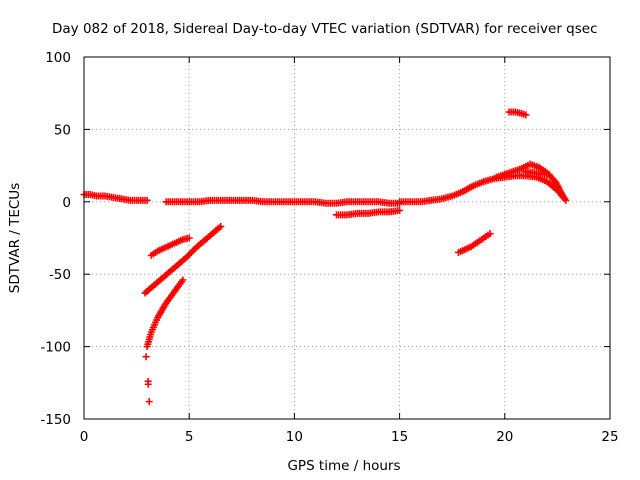  I want to click on y-tick-label: -100, so click(55, 348).